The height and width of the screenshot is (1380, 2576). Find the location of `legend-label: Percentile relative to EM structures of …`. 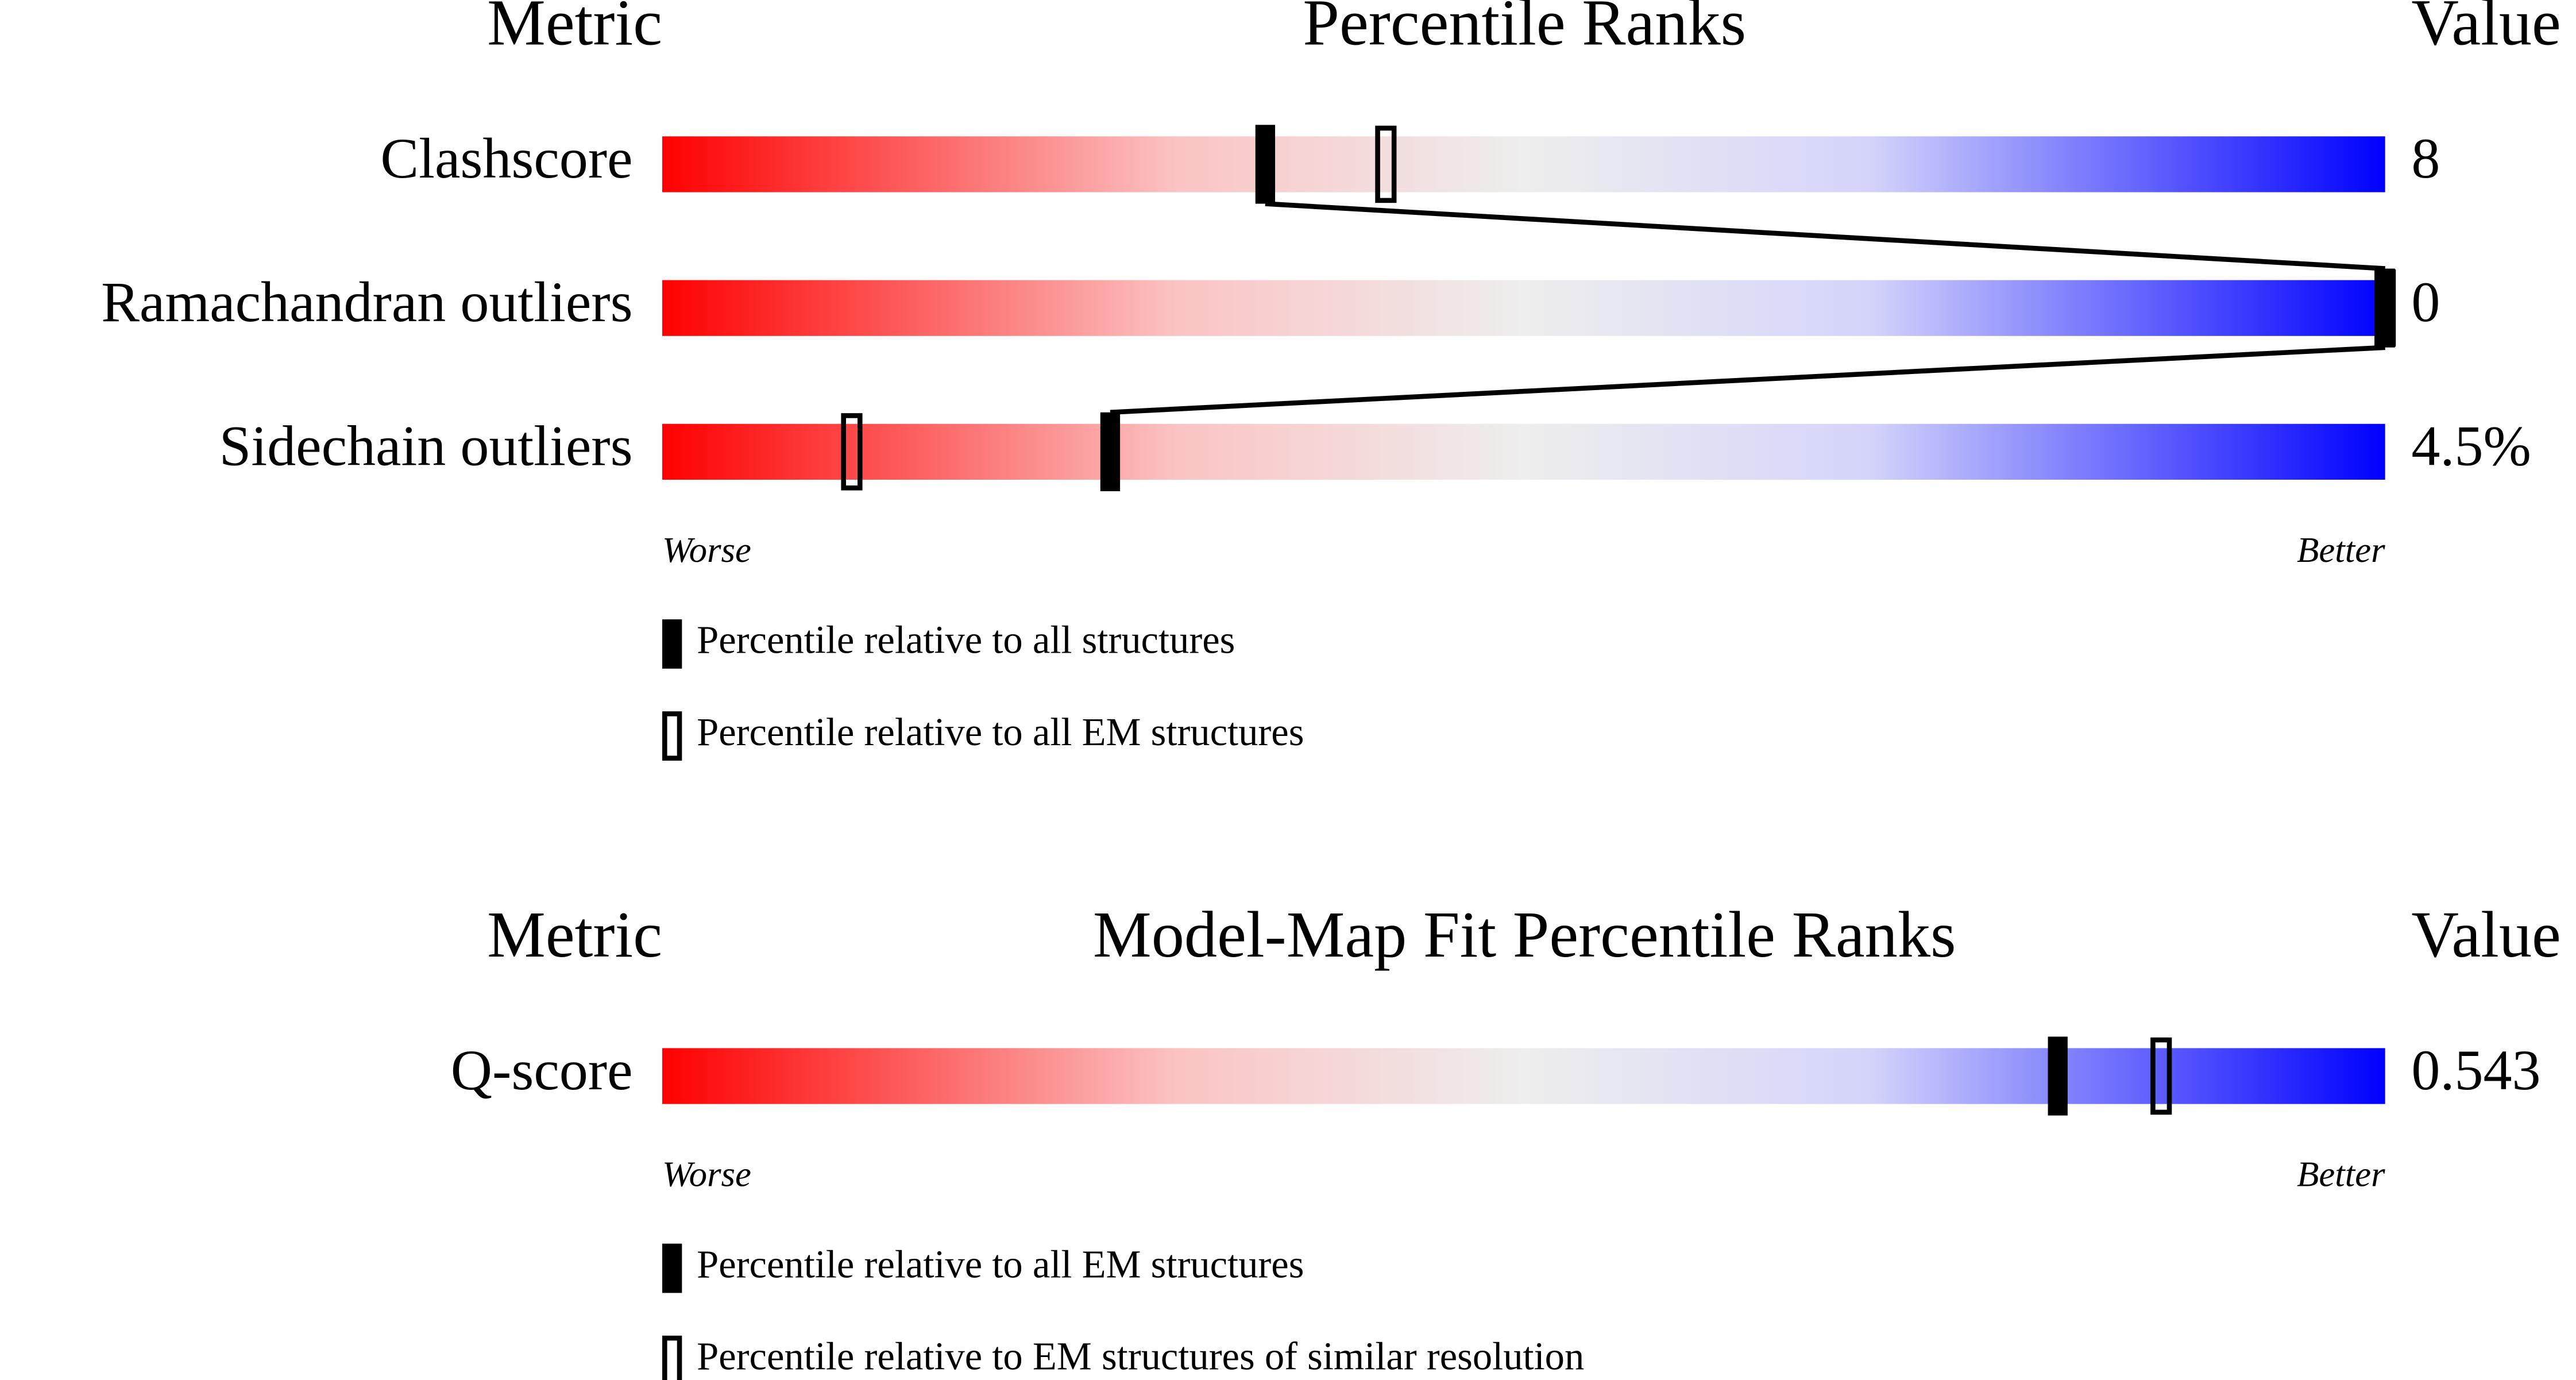

legend-label: Percentile relative to EM structures of … is located at coordinates (1140, 1356).